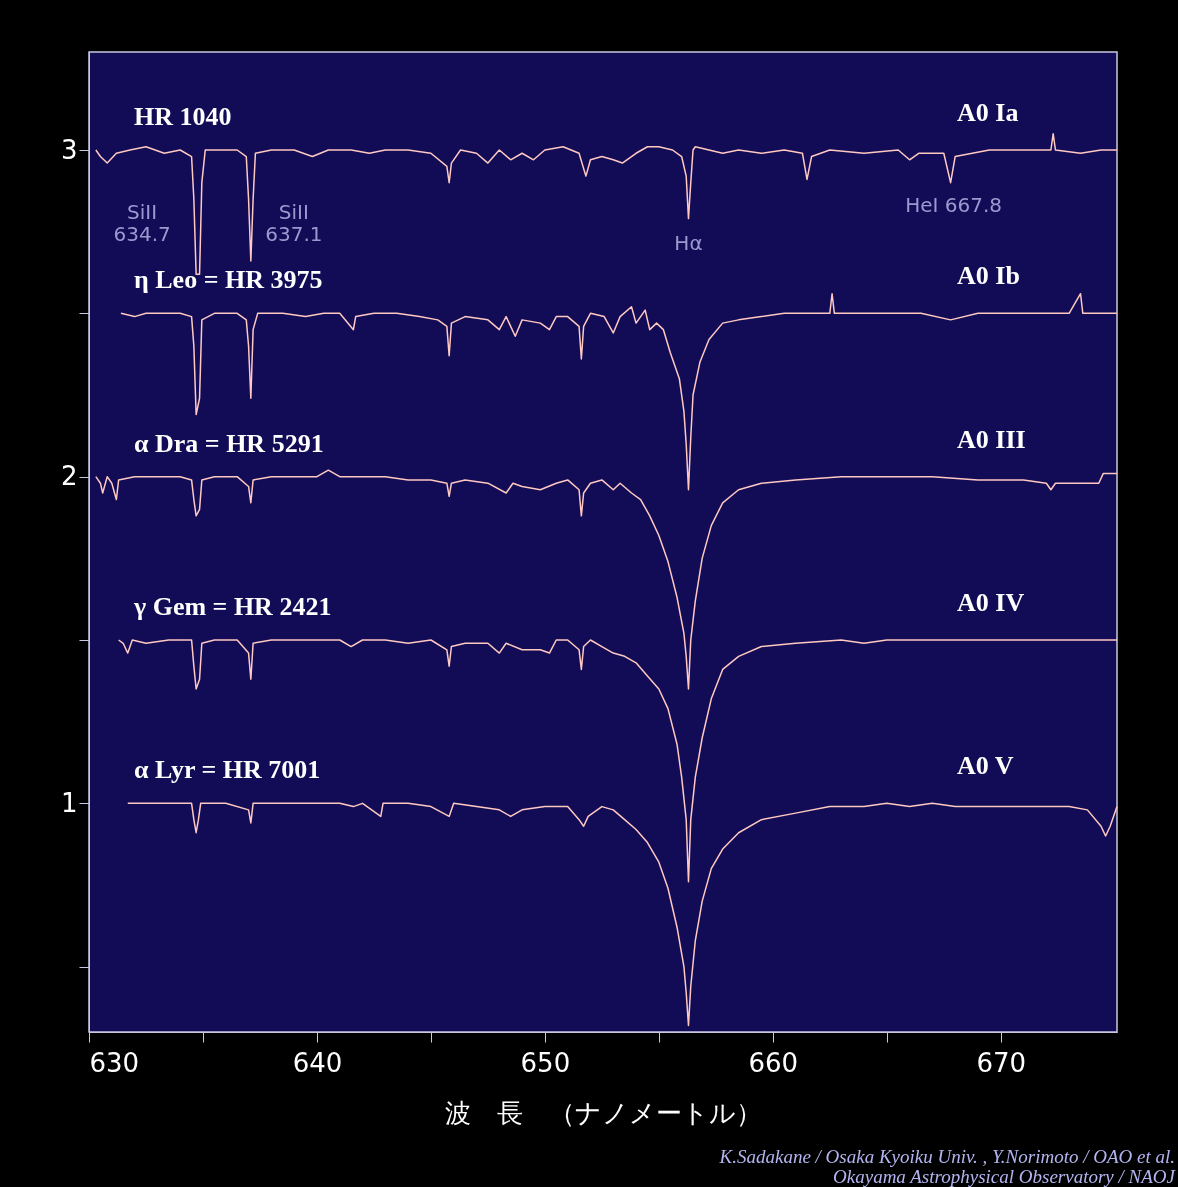 The width and height of the screenshot is (1178, 1187). What do you see at coordinates (603, 1112) in the screenshot?
I see `x-axis-title: 波 長 （ナノメートル）` at bounding box center [603, 1112].